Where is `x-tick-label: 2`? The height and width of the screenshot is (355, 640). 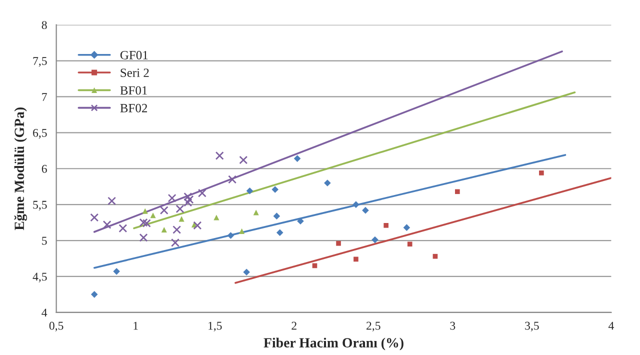 x-tick-label: 2 is located at coordinates (294, 326).